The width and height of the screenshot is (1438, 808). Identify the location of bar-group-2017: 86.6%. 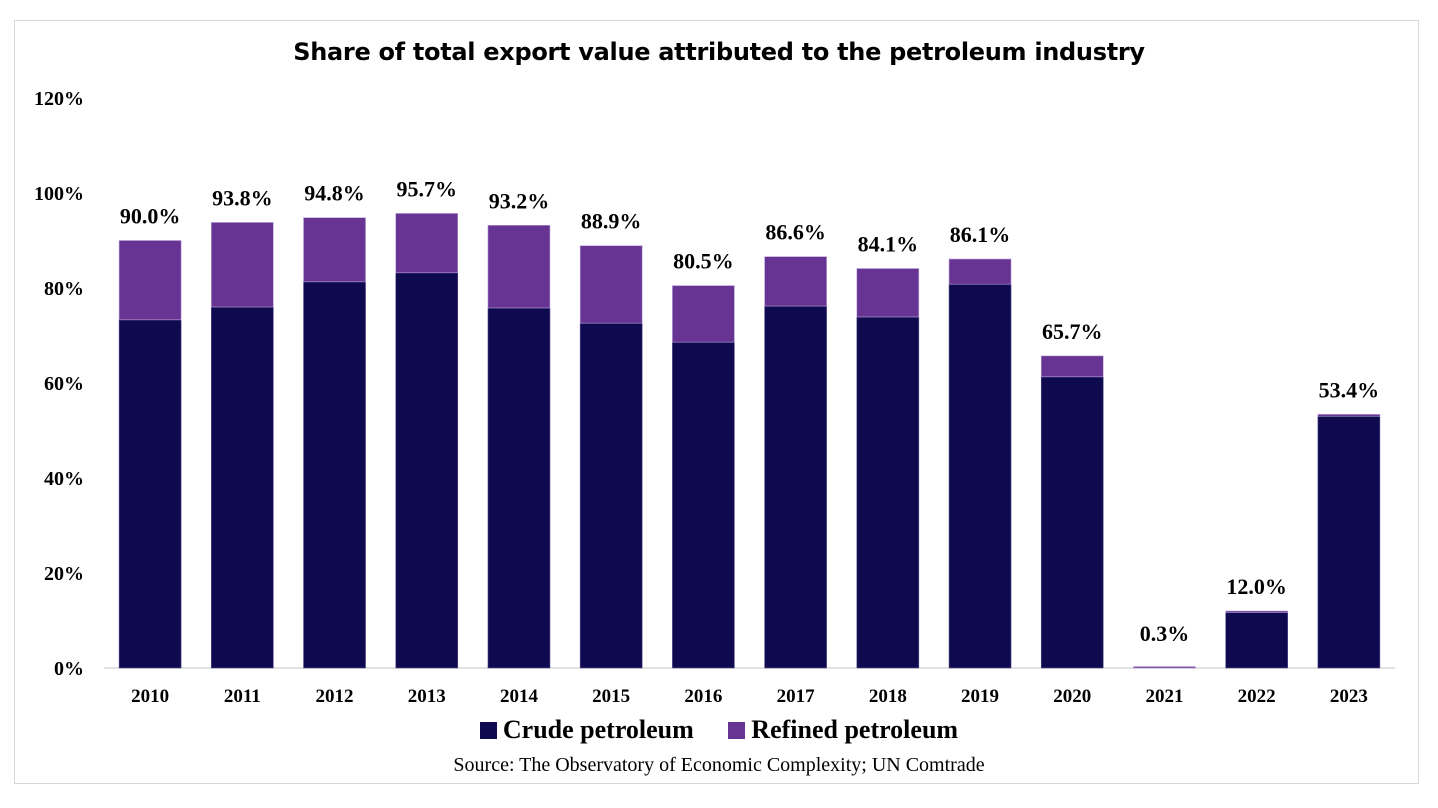
(795, 444).